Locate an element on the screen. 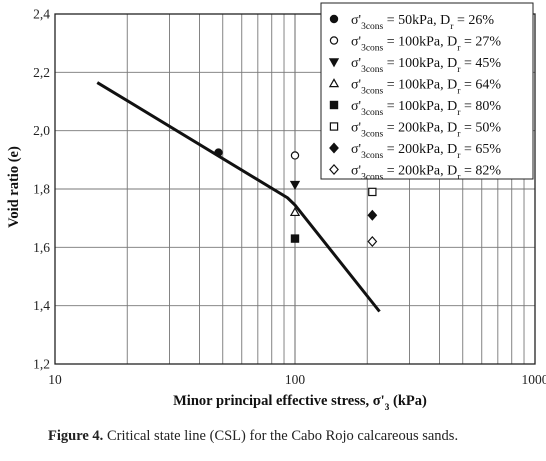 The width and height of the screenshot is (546, 461). legend-entry-6: σ'3cons = 200kPa, Dr = 50% is located at coordinates (426, 130).